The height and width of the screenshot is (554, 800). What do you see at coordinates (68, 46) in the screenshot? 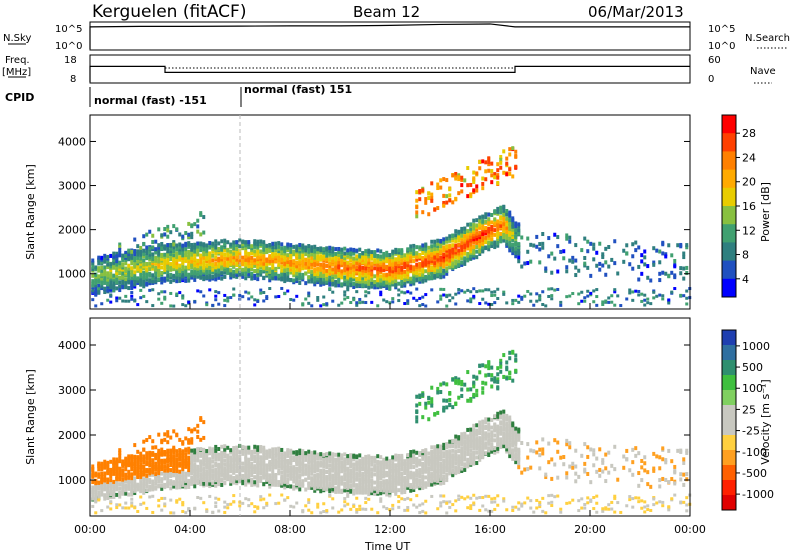
I see `nsky-tick-bottom-left: 10^0` at bounding box center [68, 46].